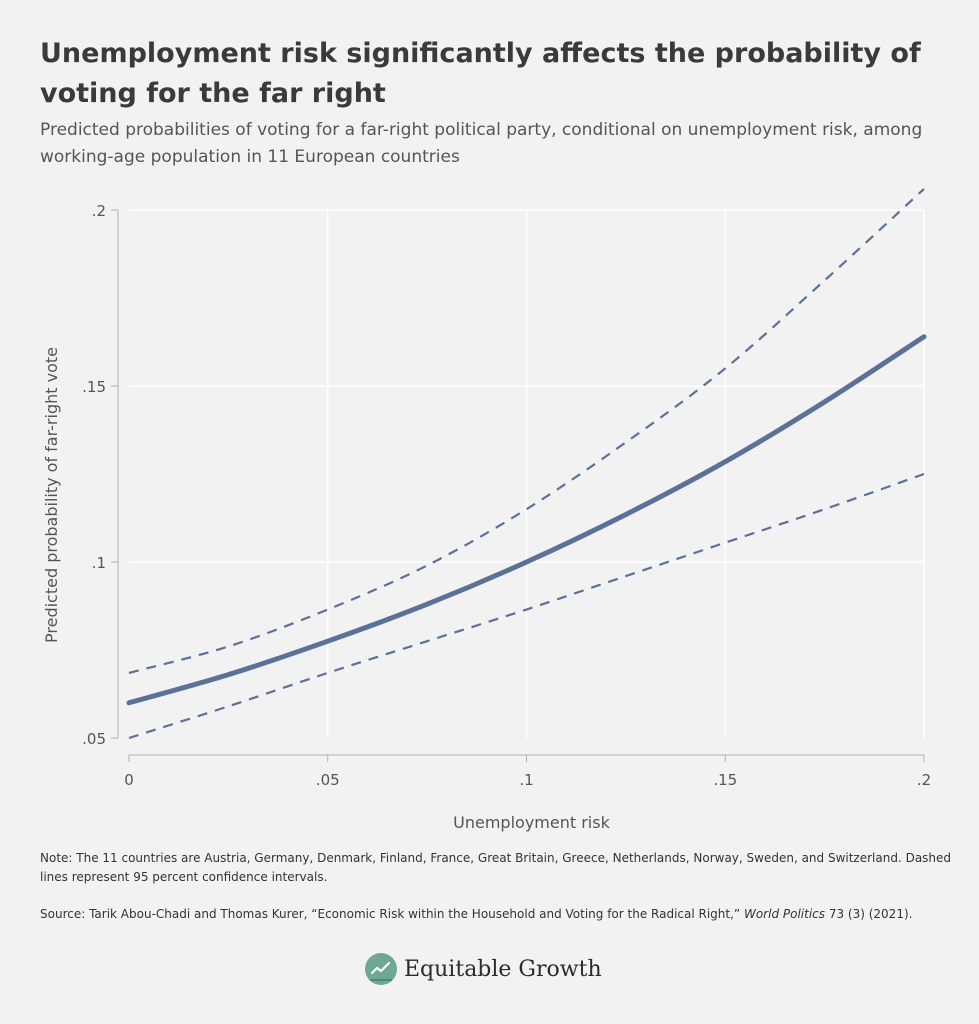 The width and height of the screenshot is (979, 1024). Describe the element at coordinates (784, 914) in the screenshot. I see `source-journal: World Politics` at that location.